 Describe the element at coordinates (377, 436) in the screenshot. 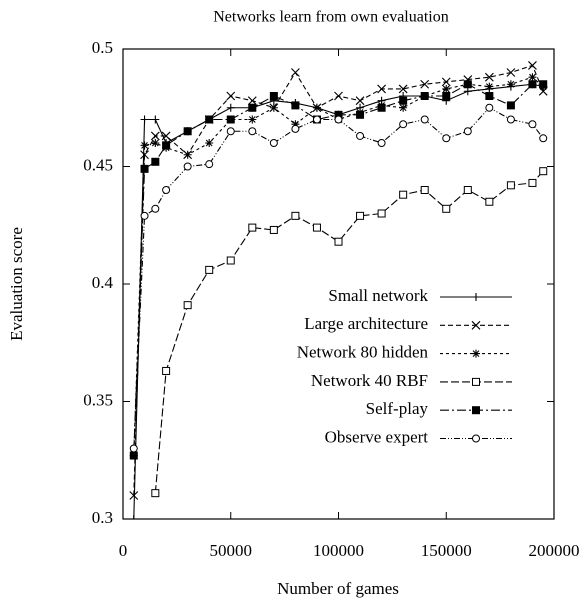

I see `legend-label: Observe expert` at that location.